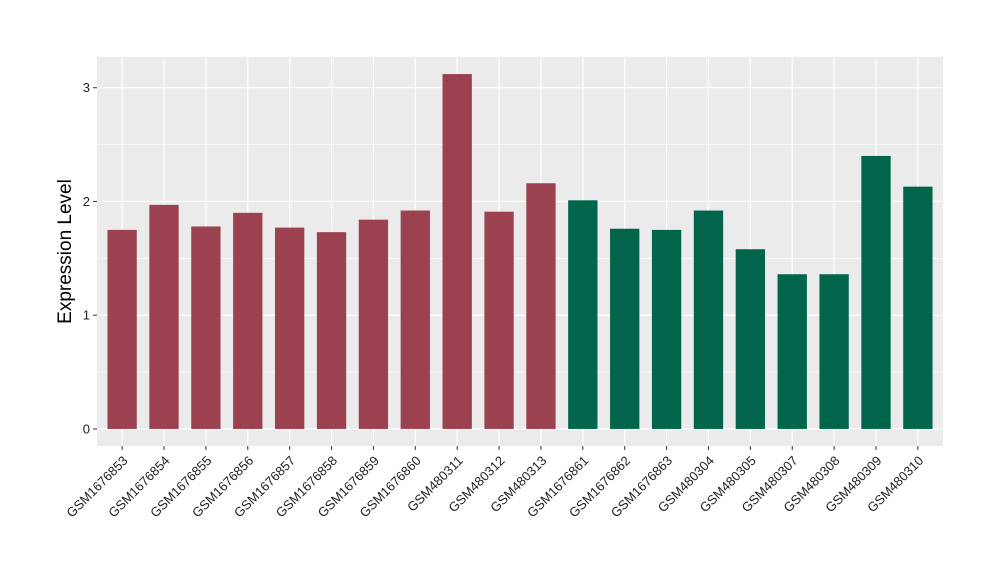  I want to click on bar-GSM480305, so click(750, 339).